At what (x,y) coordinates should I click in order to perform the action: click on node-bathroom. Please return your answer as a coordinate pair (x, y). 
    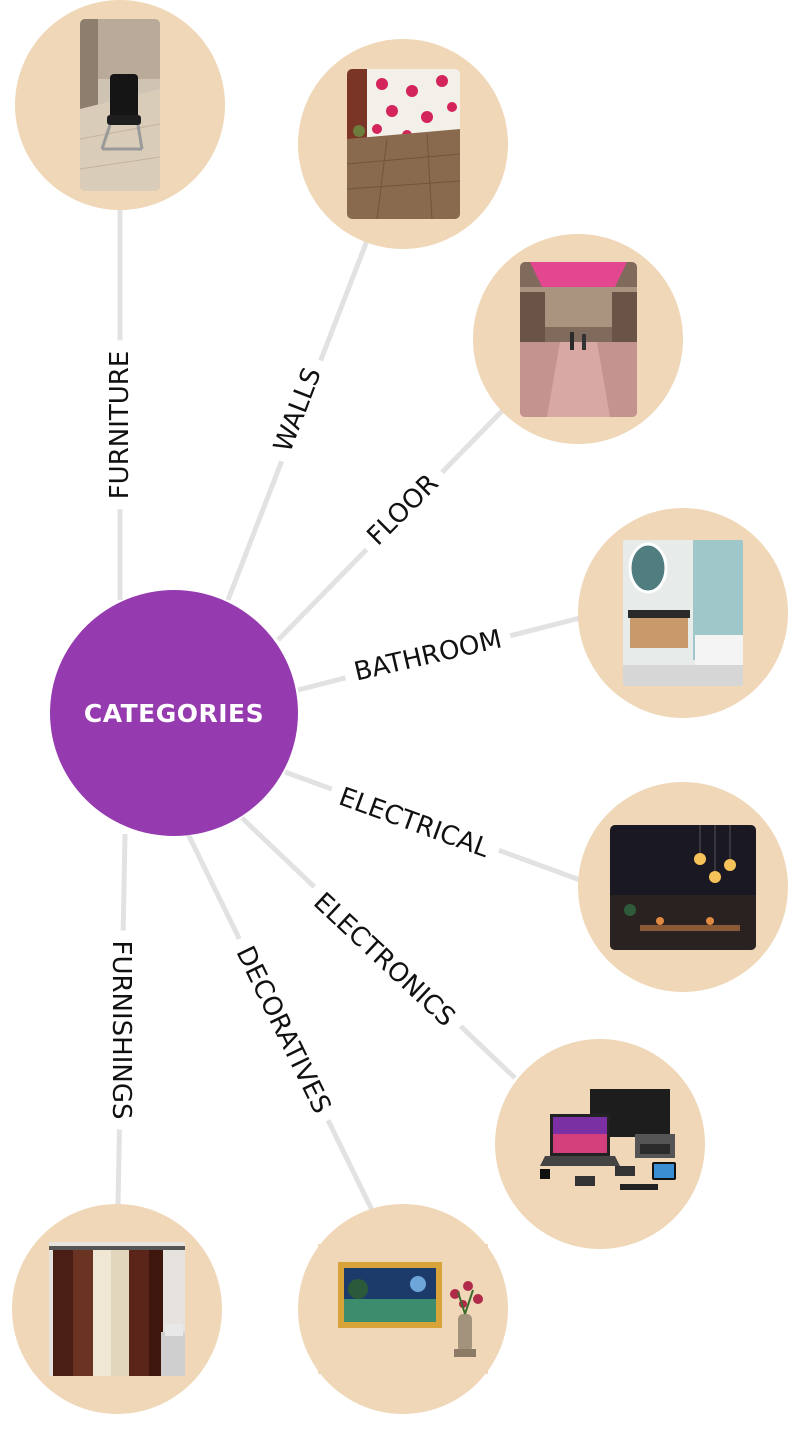
    Looking at the image, I should click on (683, 613).